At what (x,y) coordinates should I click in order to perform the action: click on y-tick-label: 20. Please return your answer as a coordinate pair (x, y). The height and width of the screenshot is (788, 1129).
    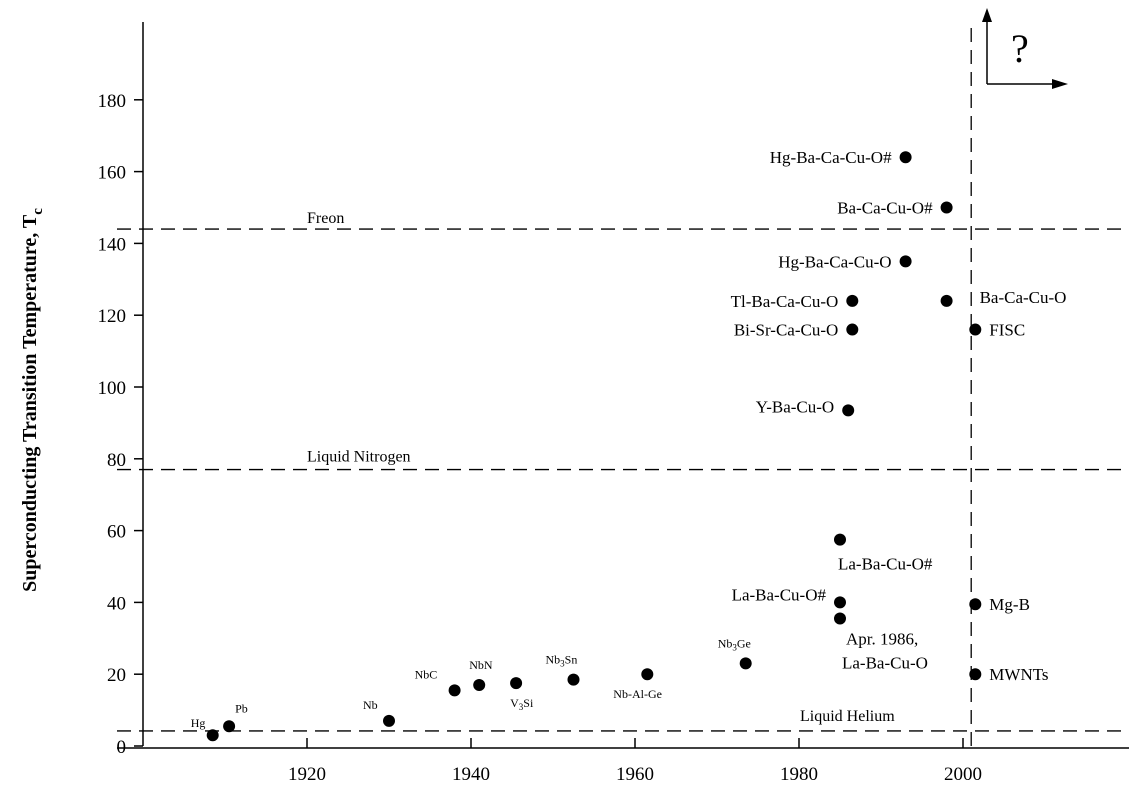
    Looking at the image, I should click on (116, 675).